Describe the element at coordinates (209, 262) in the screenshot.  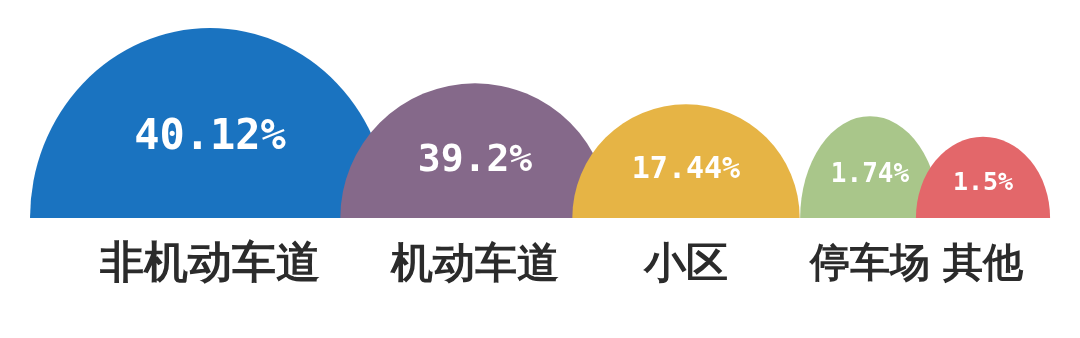
I see `category-label: 非机动车道` at that location.